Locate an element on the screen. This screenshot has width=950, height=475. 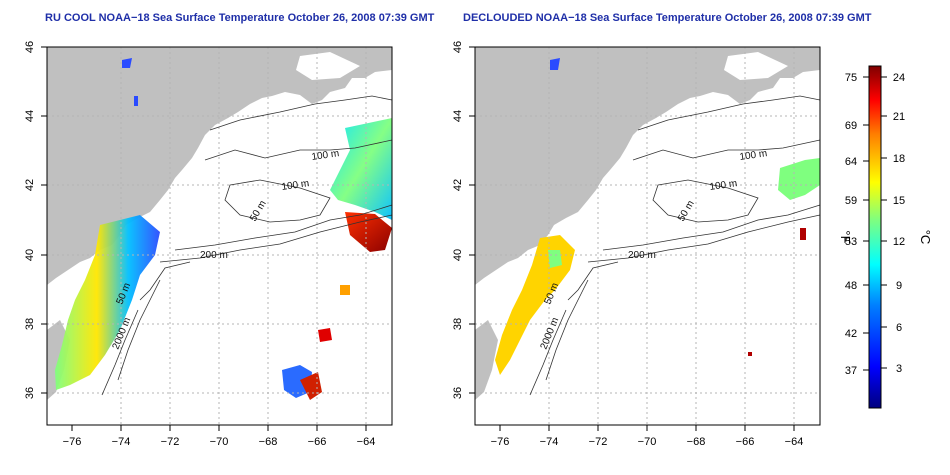
fahrenheit-tick: 64 is located at coordinates (851, 162).